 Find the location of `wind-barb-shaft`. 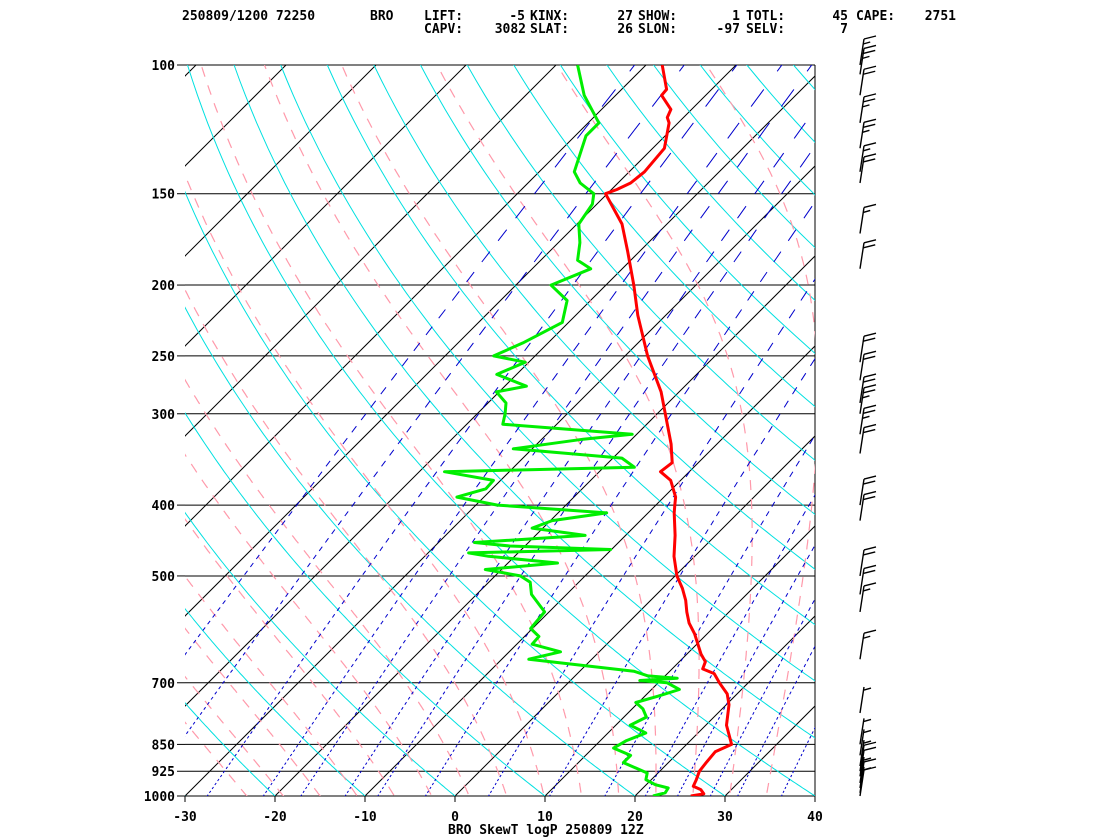

wind-barb-shaft is located at coordinates (862, 770).